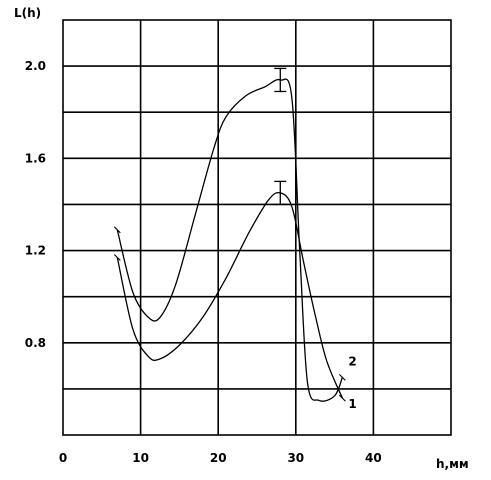  Describe the element at coordinates (352, 404) in the screenshot. I see `series-1-label: 1` at that location.